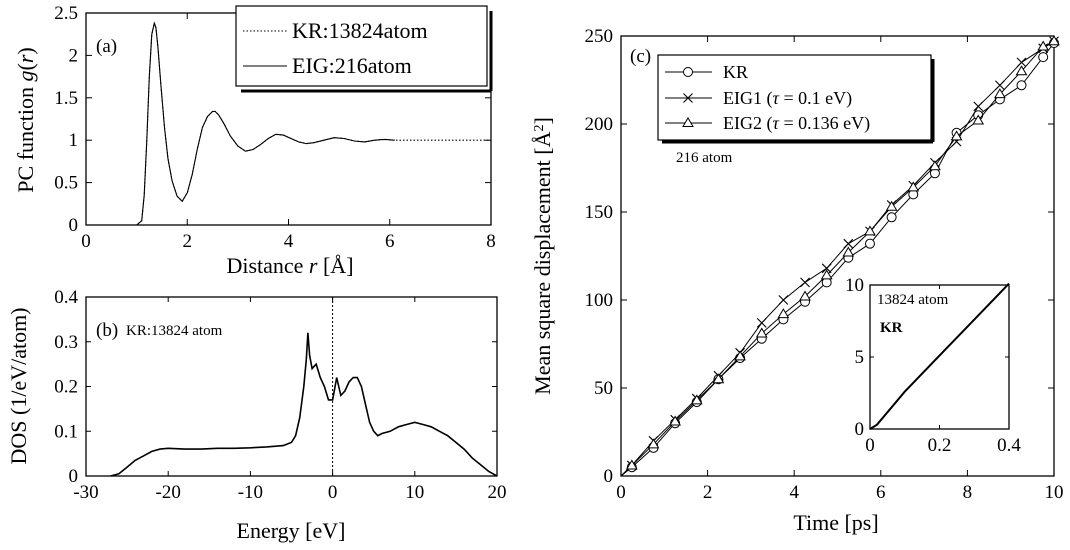 The image size is (1070, 550). What do you see at coordinates (854, 285) in the screenshot?
I see `y-tick-label: 10` at bounding box center [854, 285].